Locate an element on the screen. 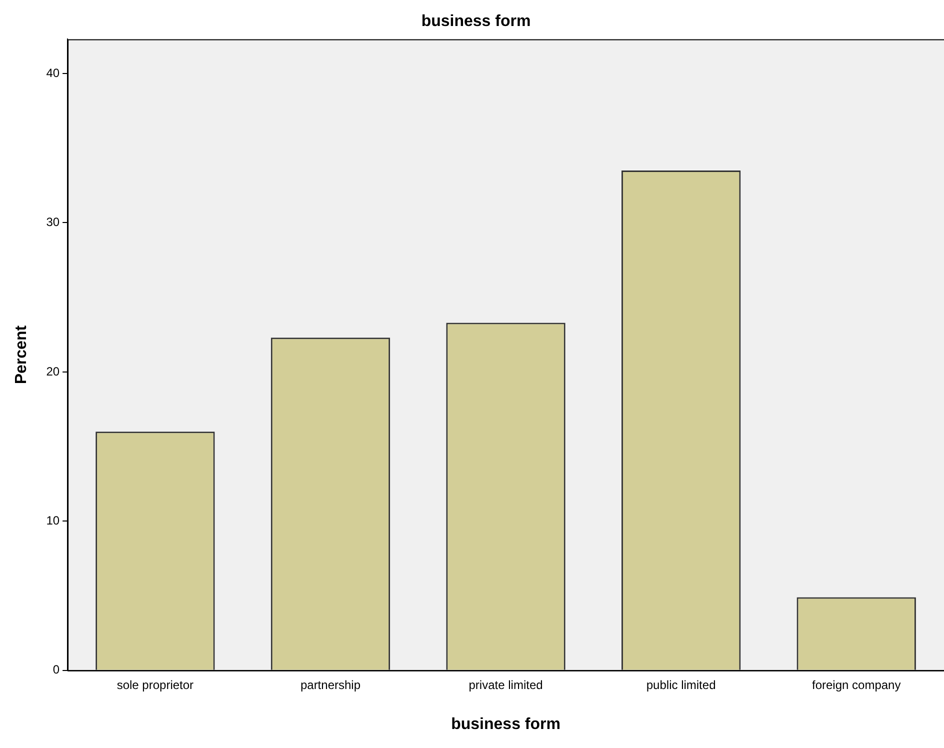 The height and width of the screenshot is (748, 944). y-tick-label: 20 is located at coordinates (53, 371).